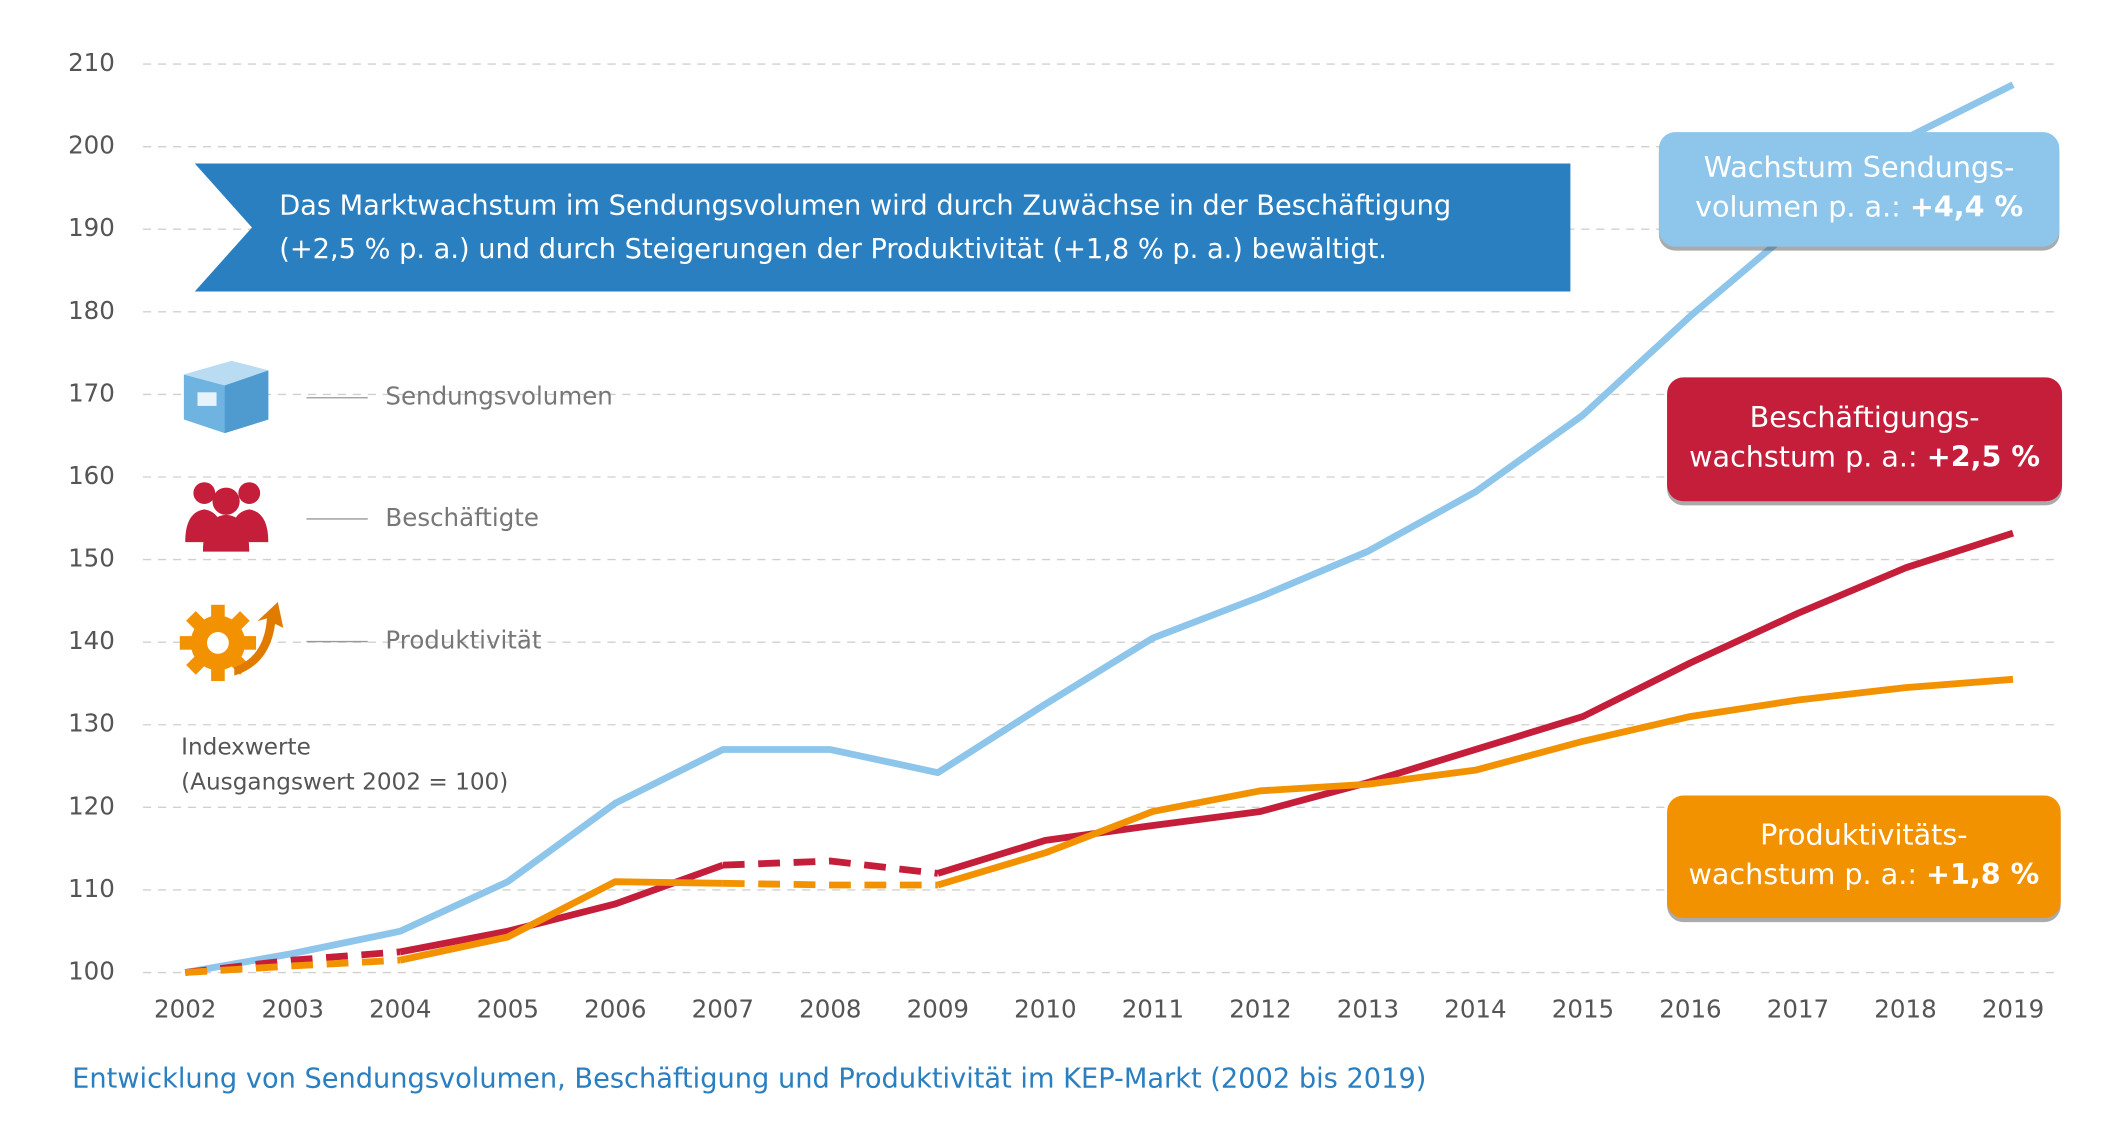  I want to click on callout-text: Wachstum Sendungs-, so click(1859, 167).